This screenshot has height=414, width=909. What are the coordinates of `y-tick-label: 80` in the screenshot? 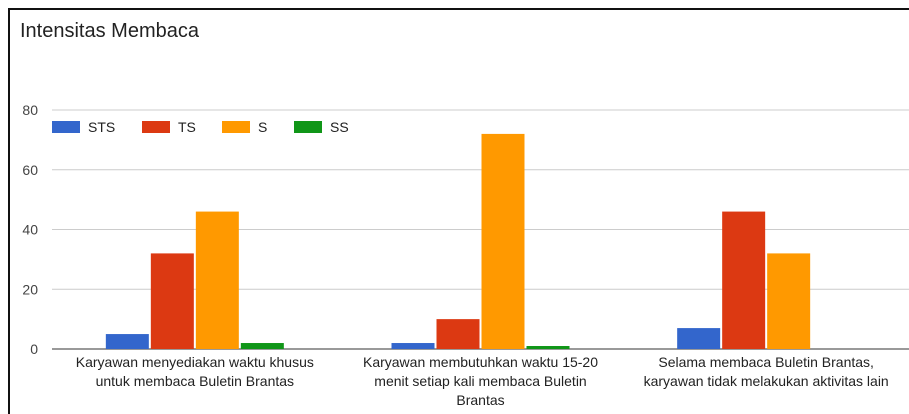 It's located at (30, 110).